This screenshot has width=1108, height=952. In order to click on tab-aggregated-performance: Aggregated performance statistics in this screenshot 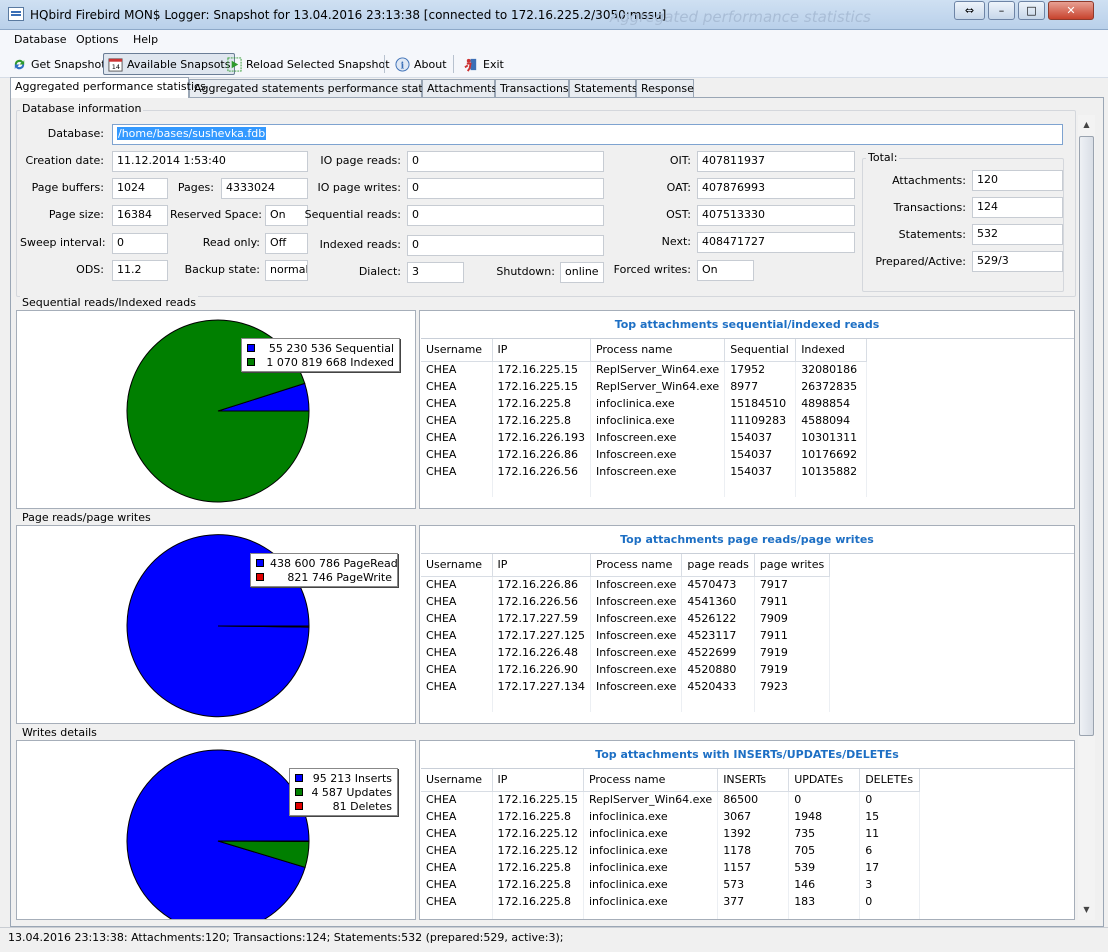, I will do `click(108, 87)`.